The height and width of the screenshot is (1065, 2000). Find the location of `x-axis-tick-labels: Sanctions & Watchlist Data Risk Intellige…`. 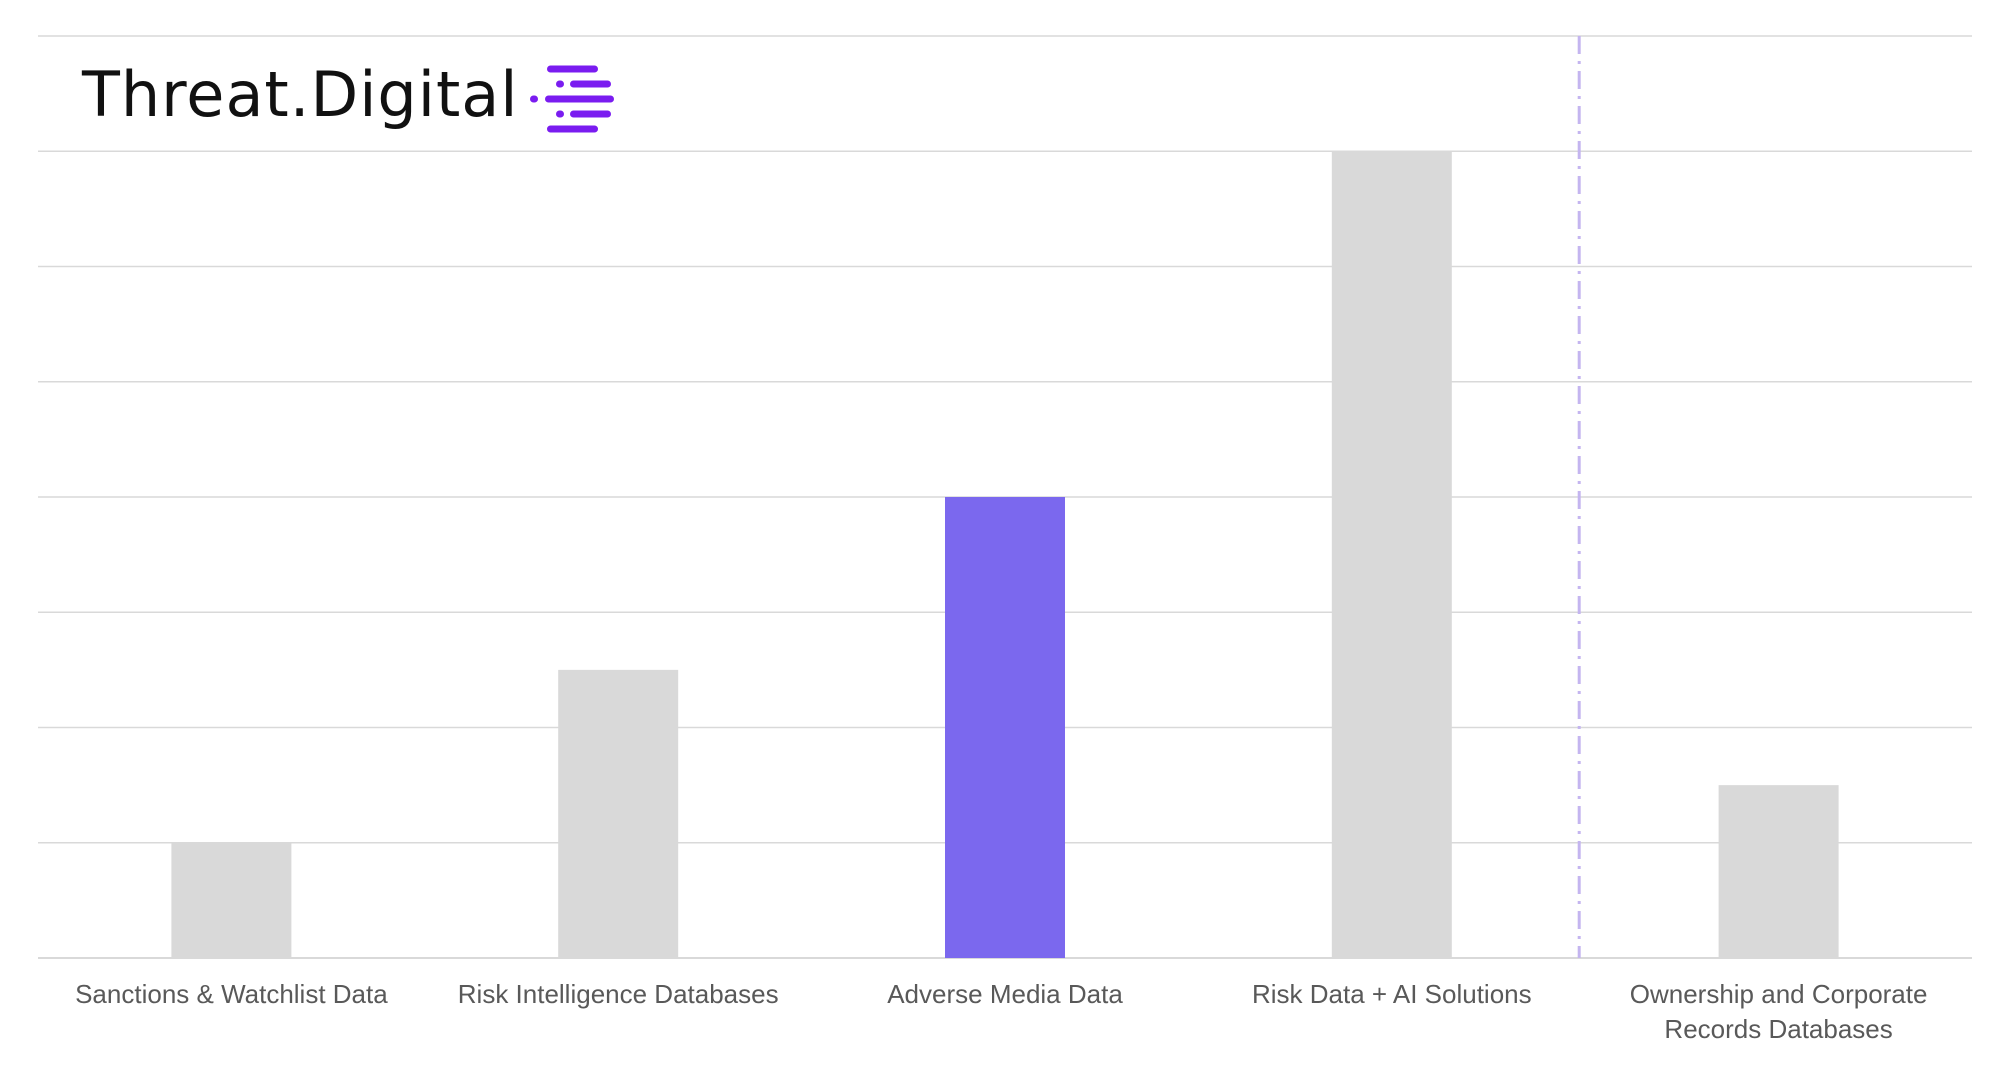

x-axis-tick-labels: Sanctions & Watchlist Data Risk Intellige… is located at coordinates (1001, 1011).